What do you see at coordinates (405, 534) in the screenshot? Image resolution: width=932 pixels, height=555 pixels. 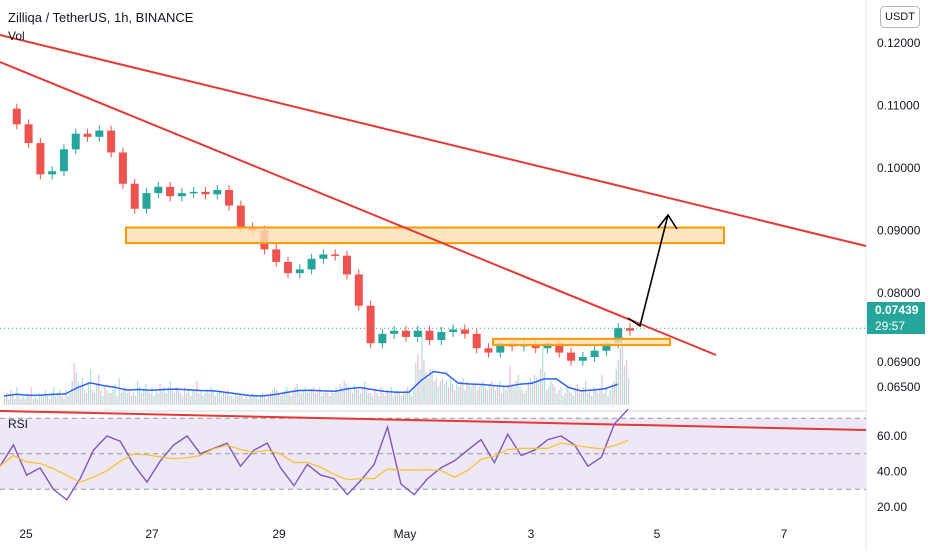 I see `time-tick-label: May` at bounding box center [405, 534].